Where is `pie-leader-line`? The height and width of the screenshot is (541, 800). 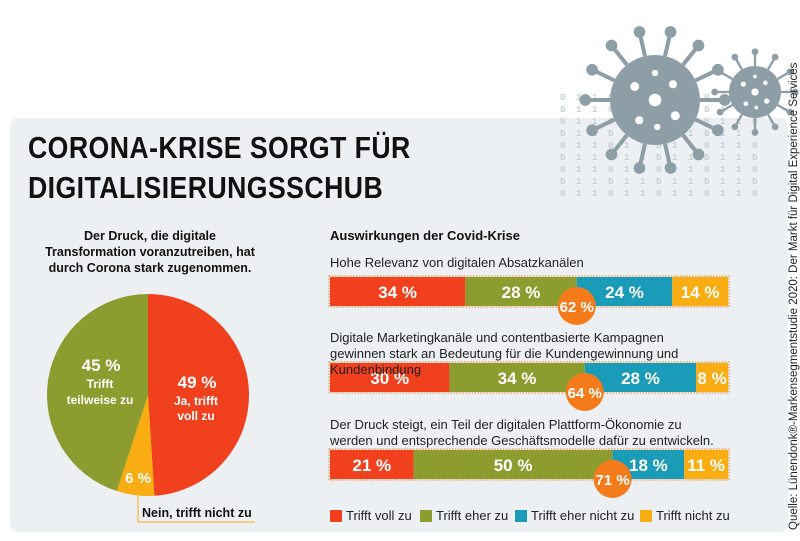
pie-leader-line is located at coordinates (196, 507).